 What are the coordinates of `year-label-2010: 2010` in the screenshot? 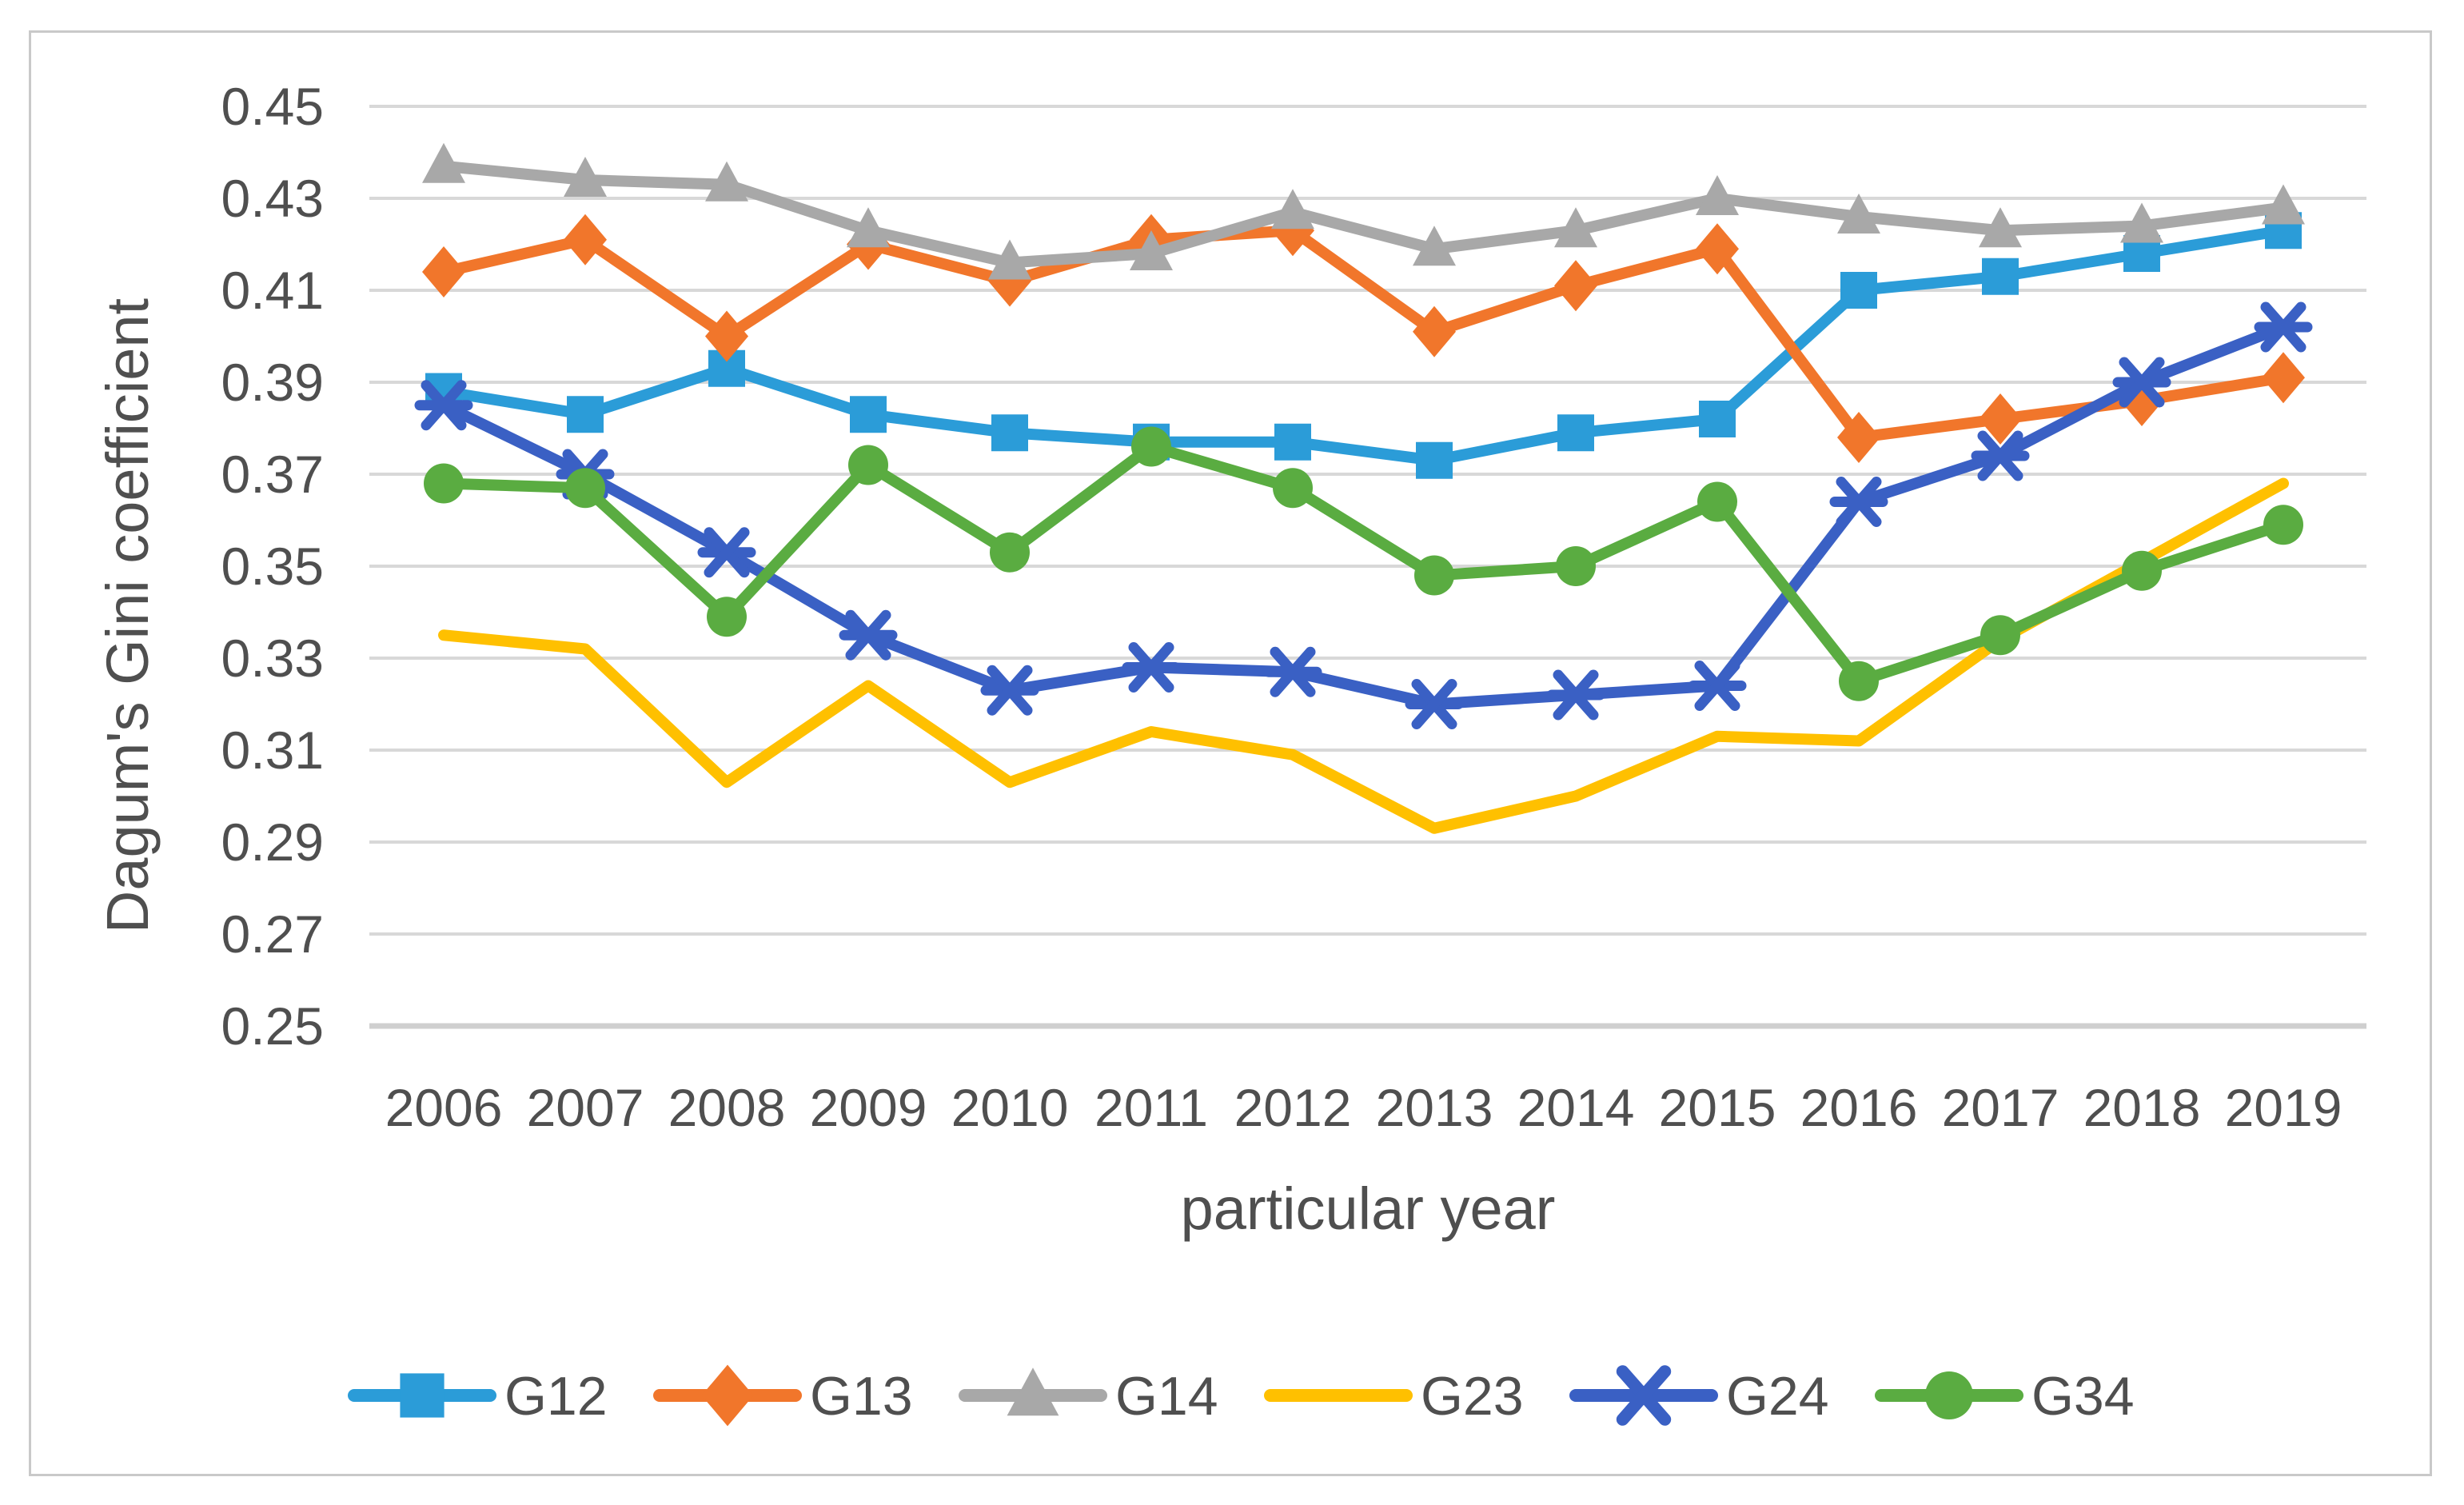 It's located at (1010, 1107).